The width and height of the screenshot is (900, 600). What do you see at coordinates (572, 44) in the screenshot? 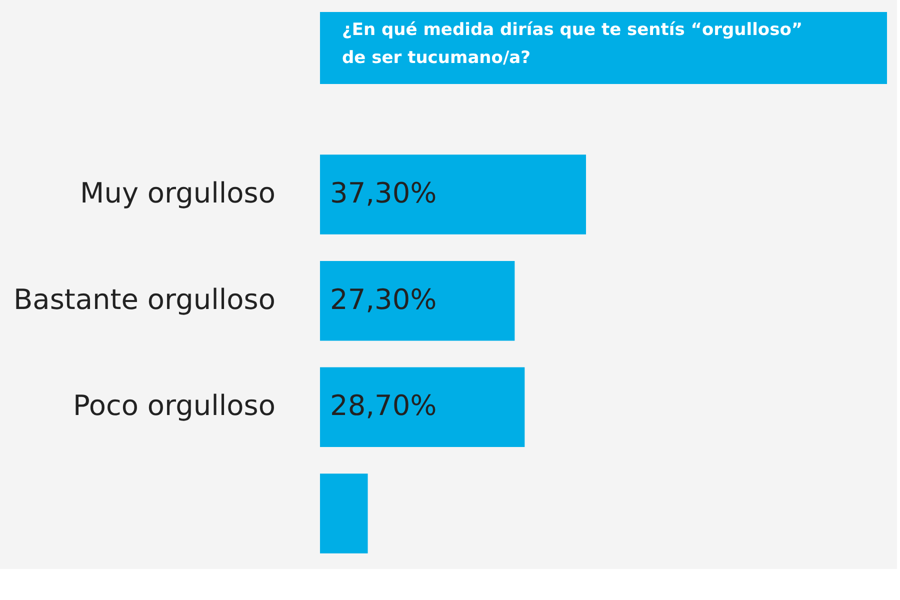
I see `chart-title: ¿En qué medida dirías que te sentís “orgulloso” de ser tucumano/a?` at bounding box center [572, 44].